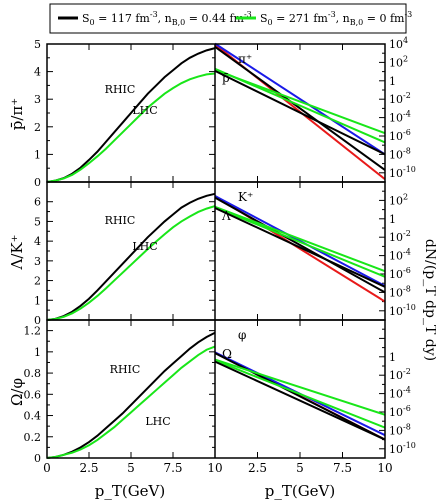 This screenshot has height=504, width=436. I want to click on spectrum-annotation: K⁺, so click(245, 197).